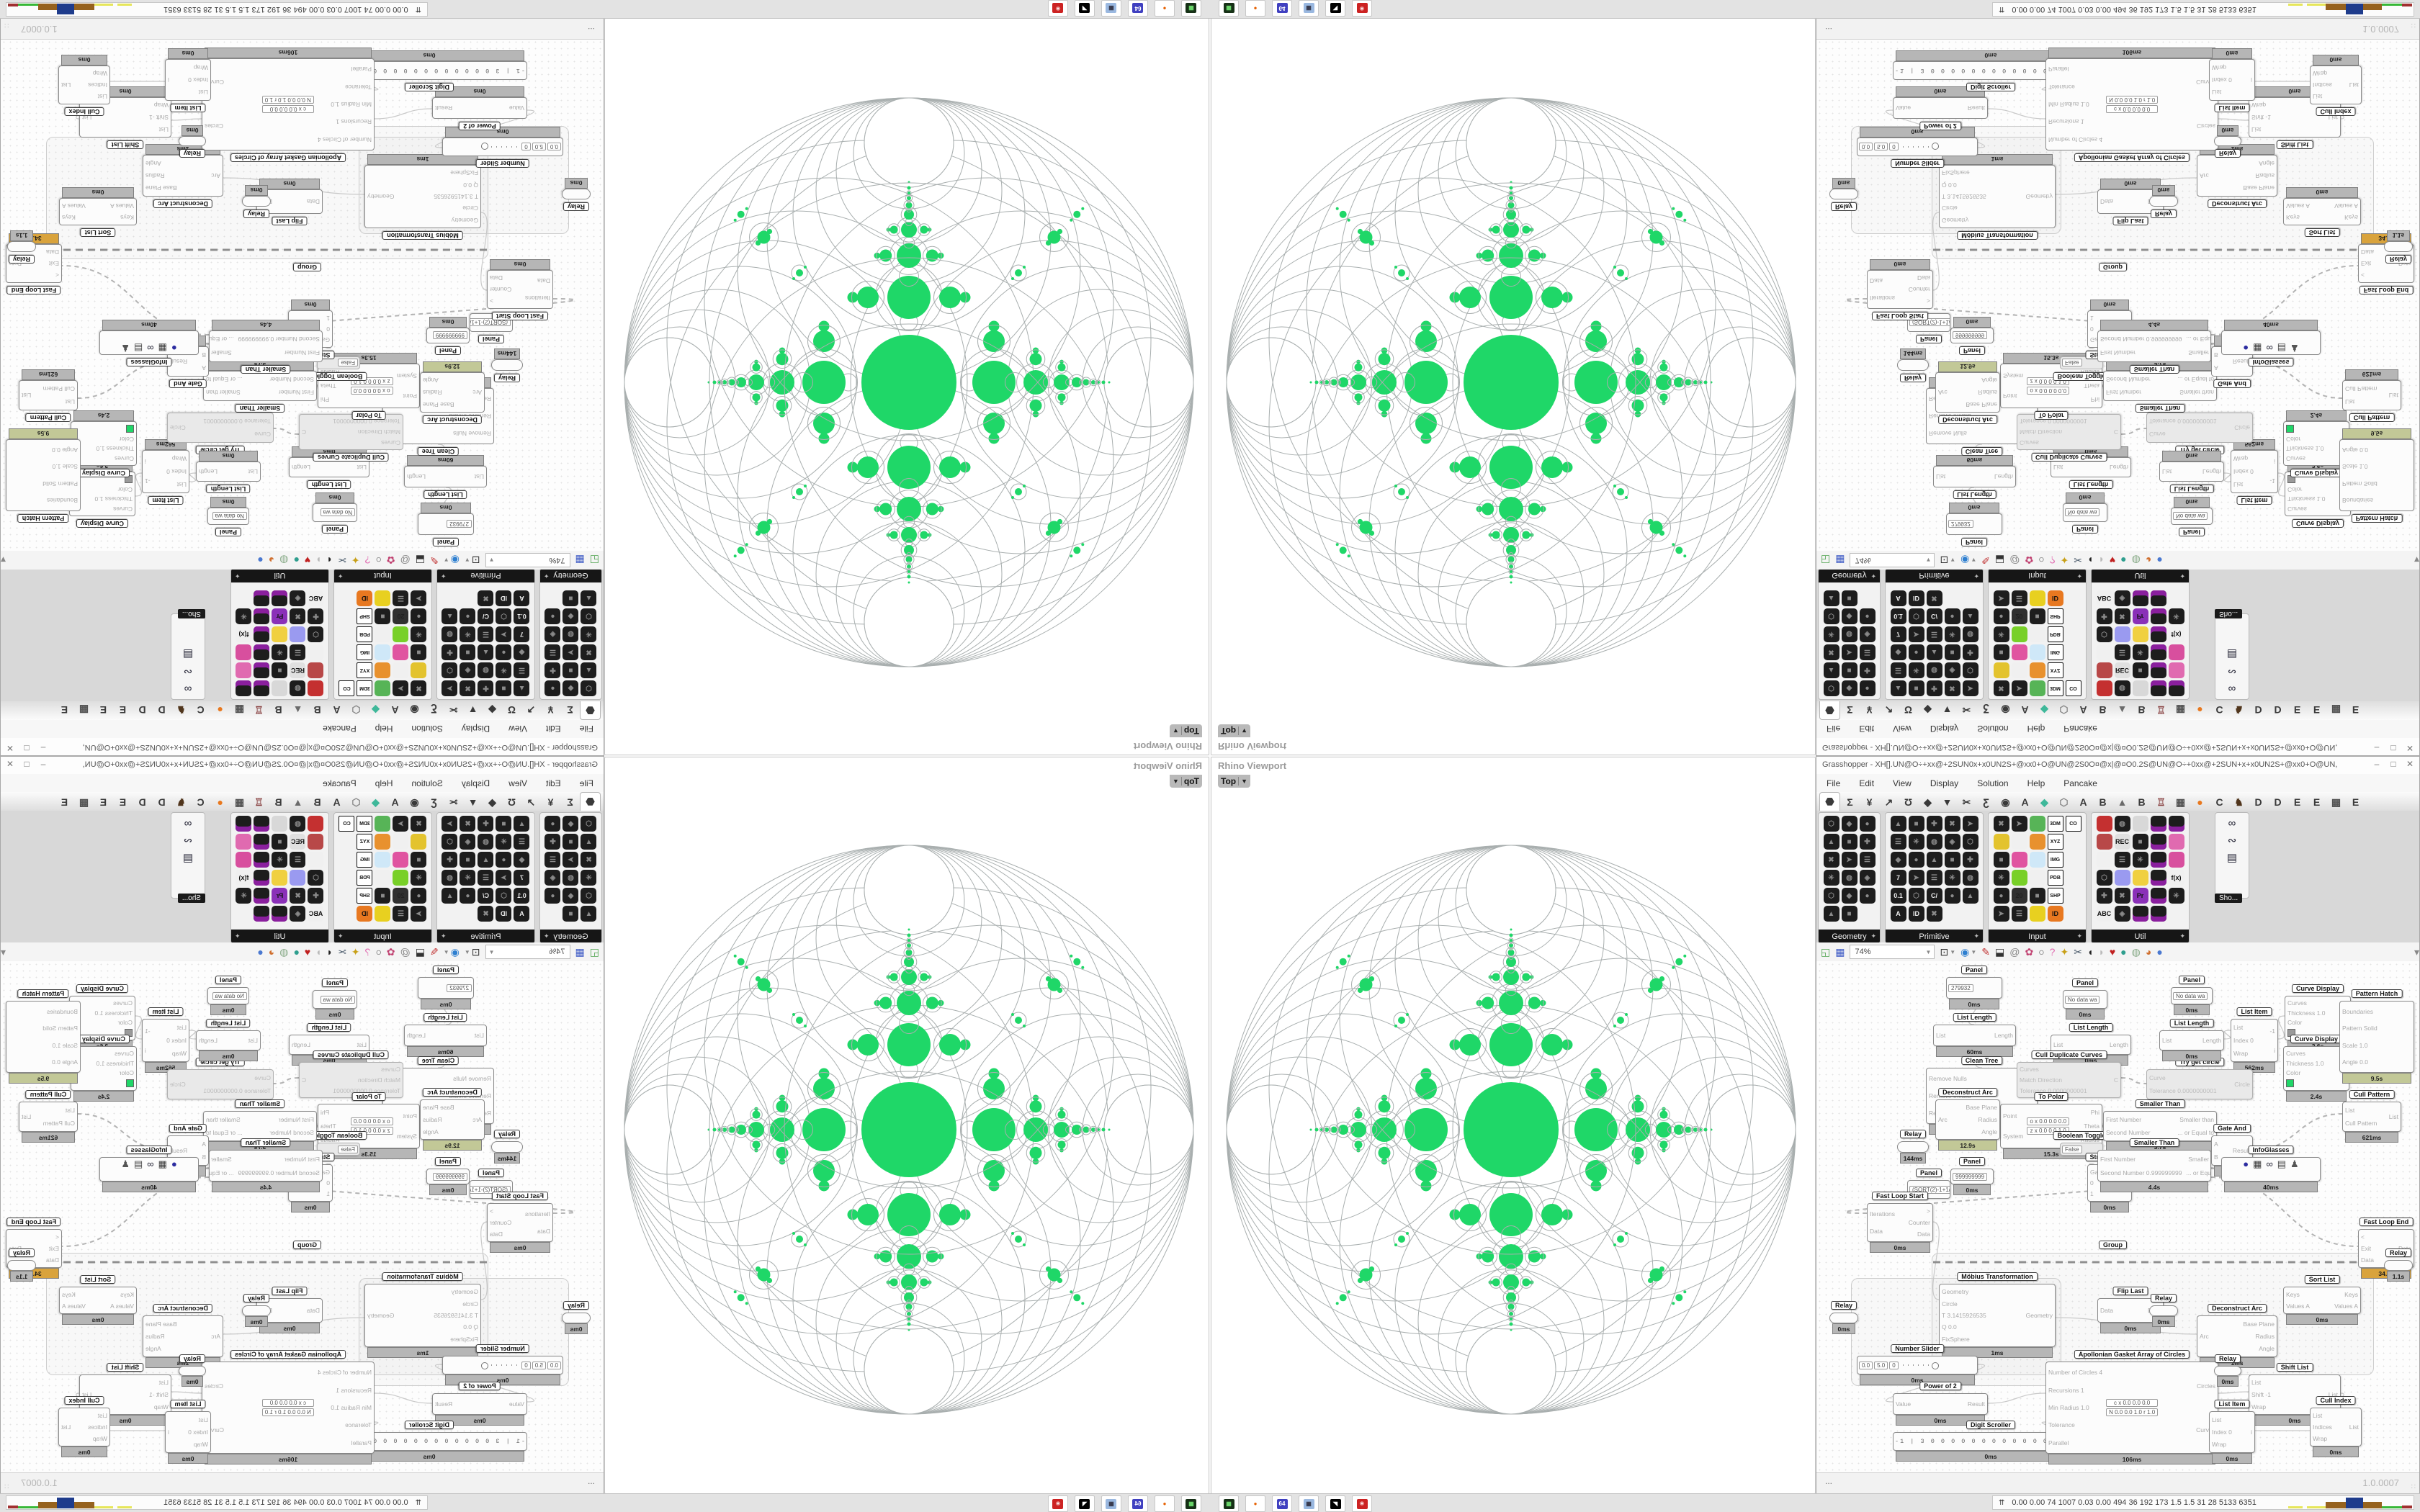 The image size is (2420, 1512). What do you see at coordinates (1941, 1404) in the screenshot?
I see `gh-node-power-of-2: Power of 2 Value Result 0ms` at bounding box center [1941, 1404].